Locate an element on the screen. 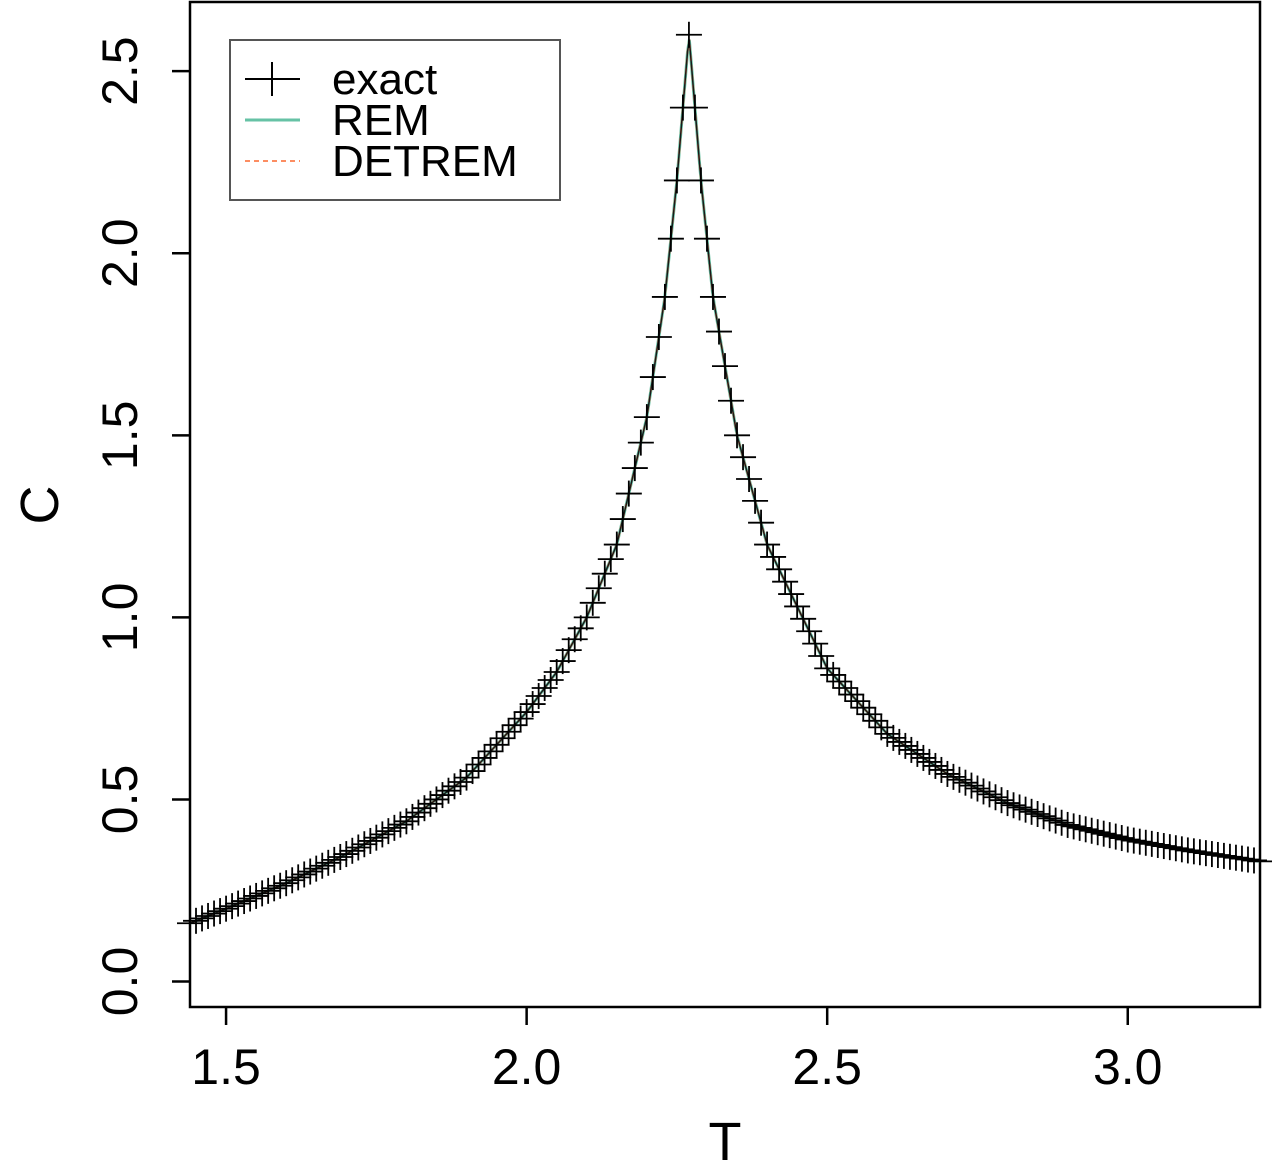  x-tick-label: 3.0 is located at coordinates (1128, 1067).